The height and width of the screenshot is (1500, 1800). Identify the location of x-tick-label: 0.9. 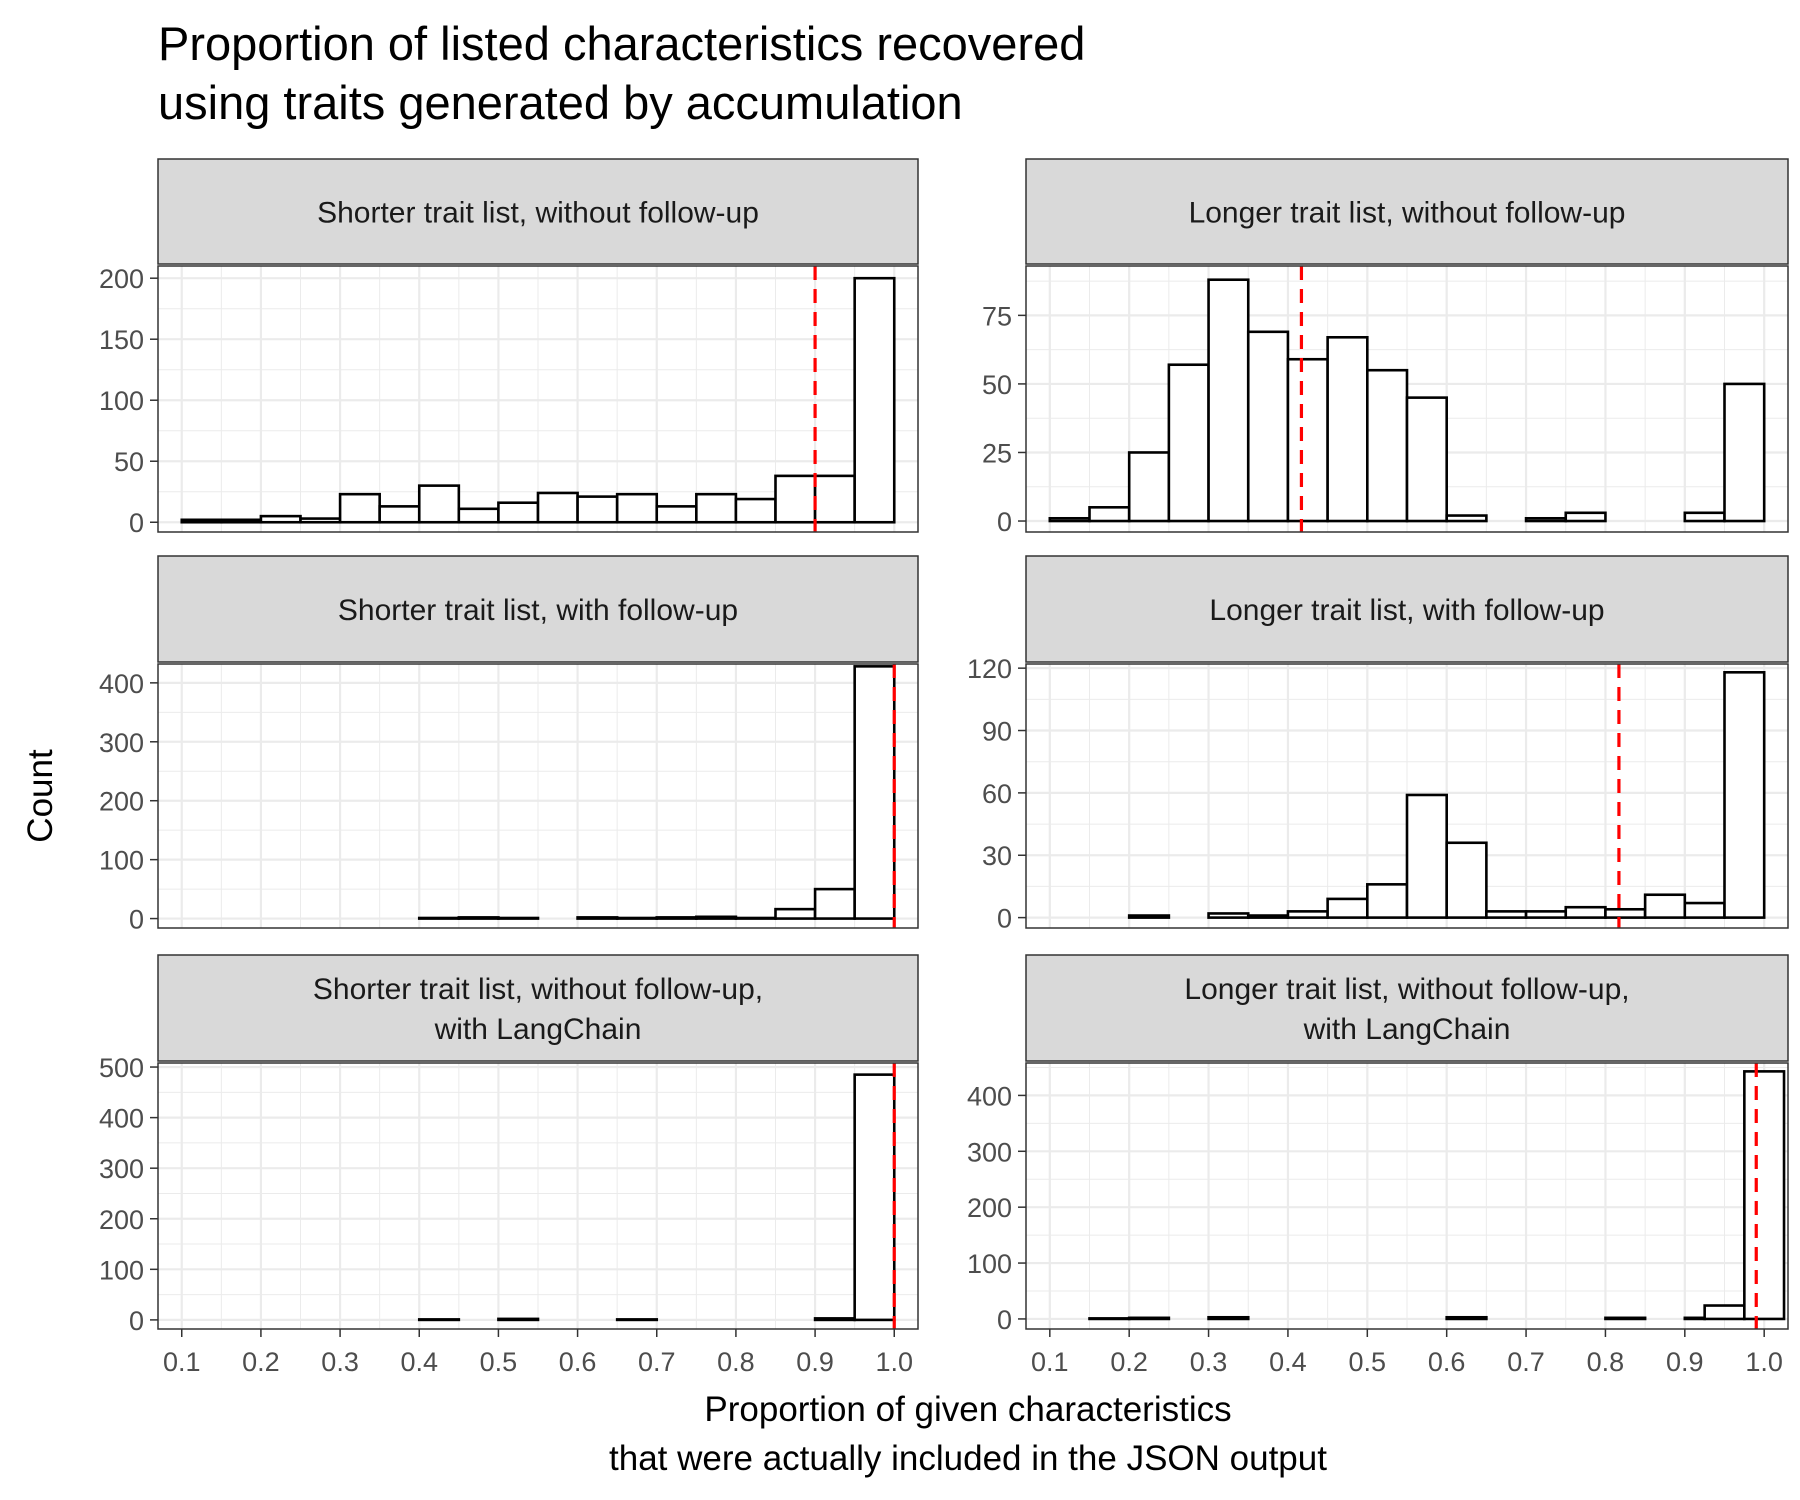
(815, 1362).